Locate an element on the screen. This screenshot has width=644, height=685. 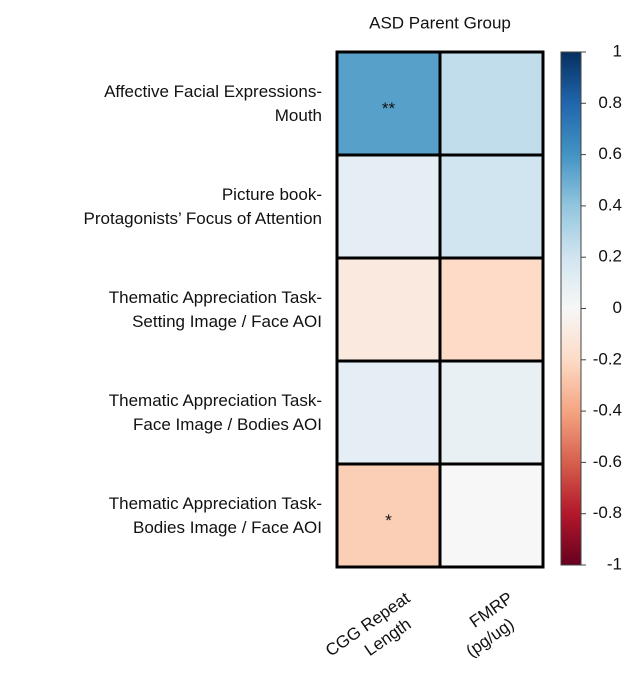
colorbar-tick-label: 0 is located at coordinates (617, 307).